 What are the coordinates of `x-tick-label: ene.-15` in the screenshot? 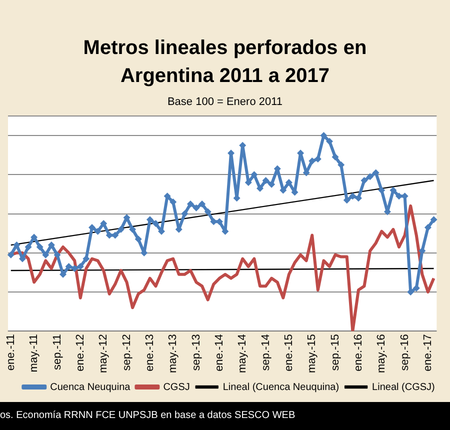 It's located at (288, 353).